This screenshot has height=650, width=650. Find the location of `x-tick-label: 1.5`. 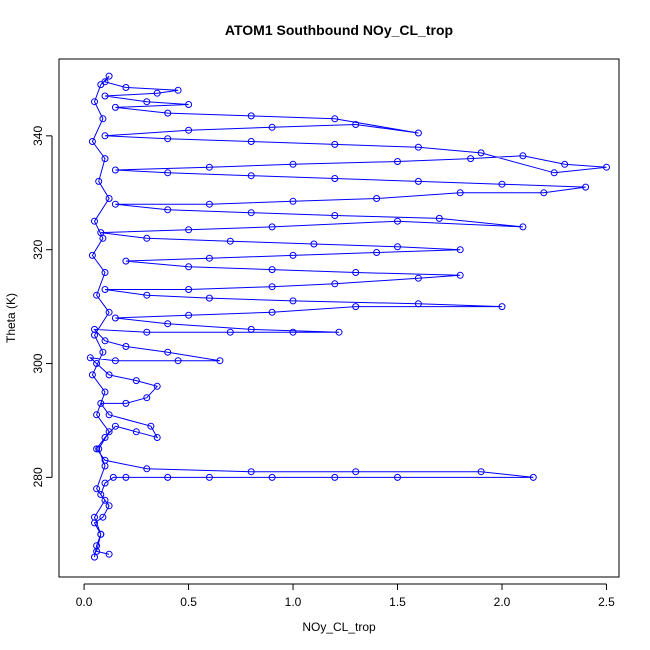

x-tick-label: 1.5 is located at coordinates (397, 602).